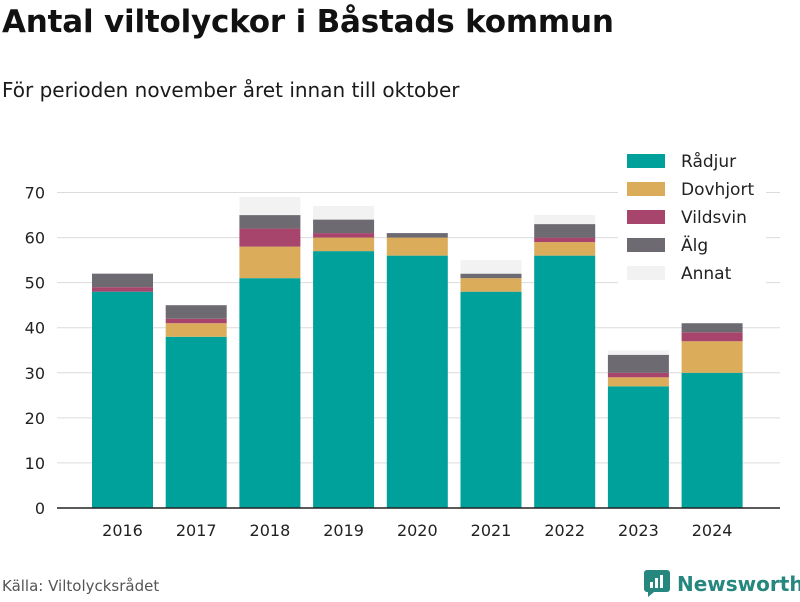  Describe the element at coordinates (35, 328) in the screenshot. I see `y-tick-label: 40` at that location.